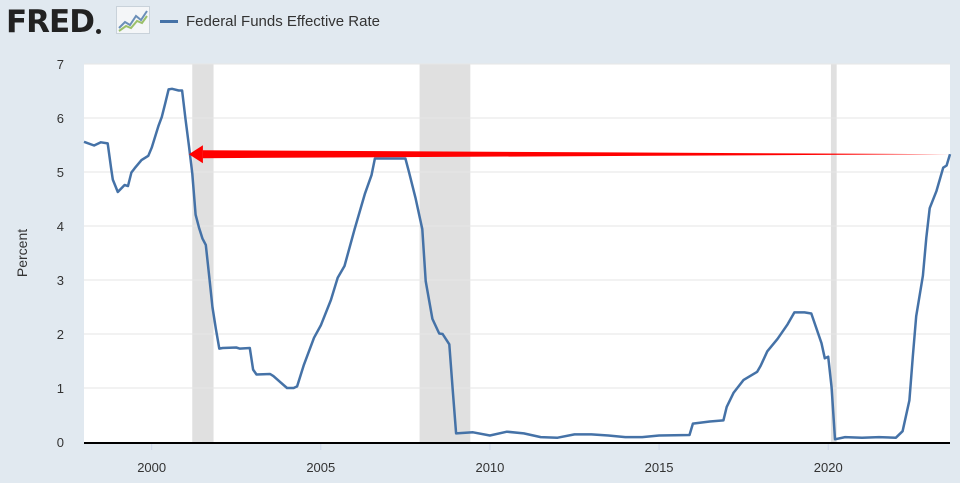  Describe the element at coordinates (489, 467) in the screenshot. I see `x-tick-label: 2010` at that location.